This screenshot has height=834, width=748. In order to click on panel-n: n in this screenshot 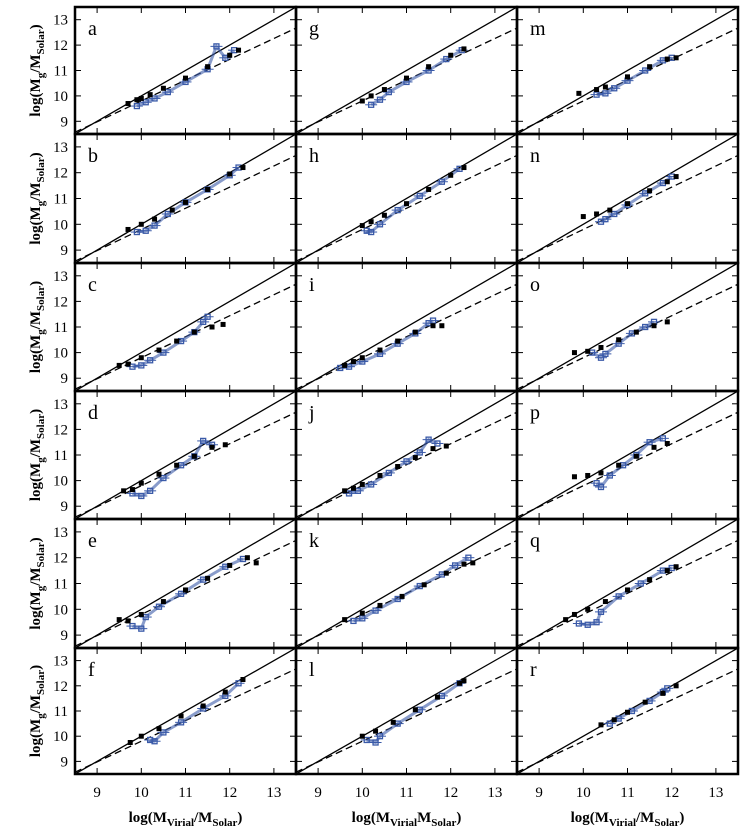, I will do `click(627, 198)`.